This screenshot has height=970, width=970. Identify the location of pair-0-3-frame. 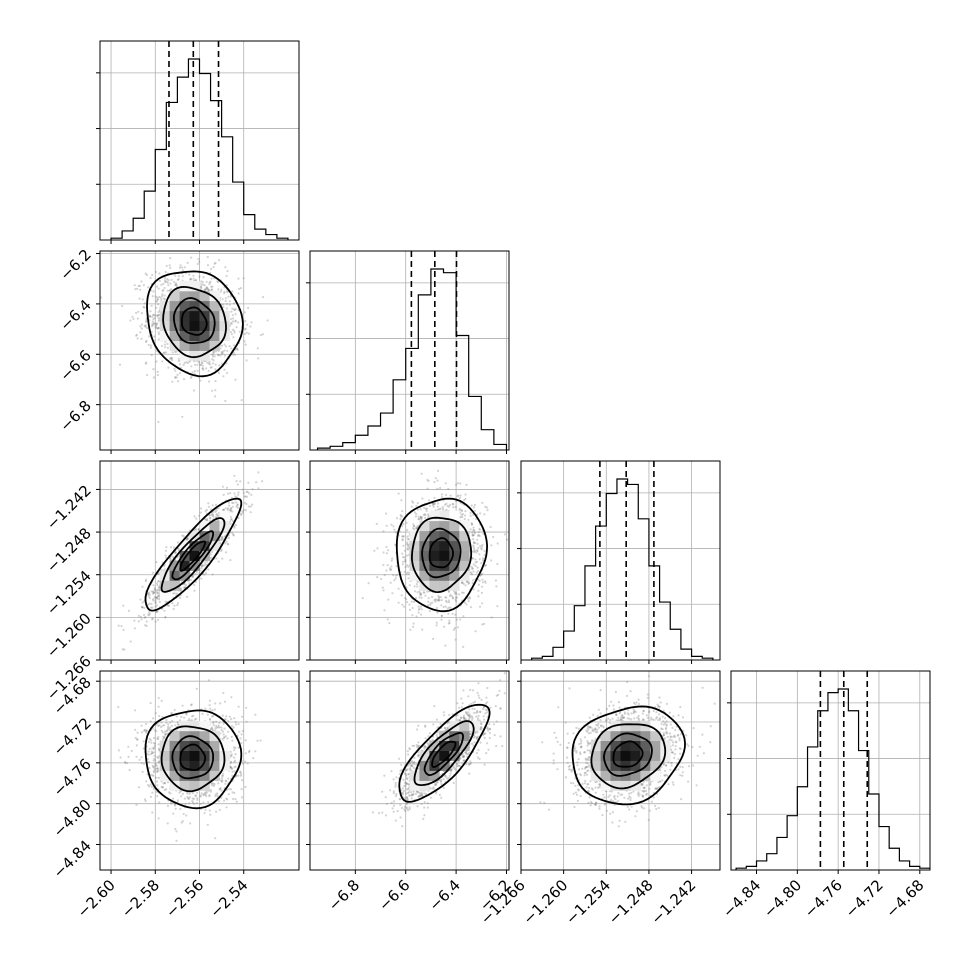
(199, 770).